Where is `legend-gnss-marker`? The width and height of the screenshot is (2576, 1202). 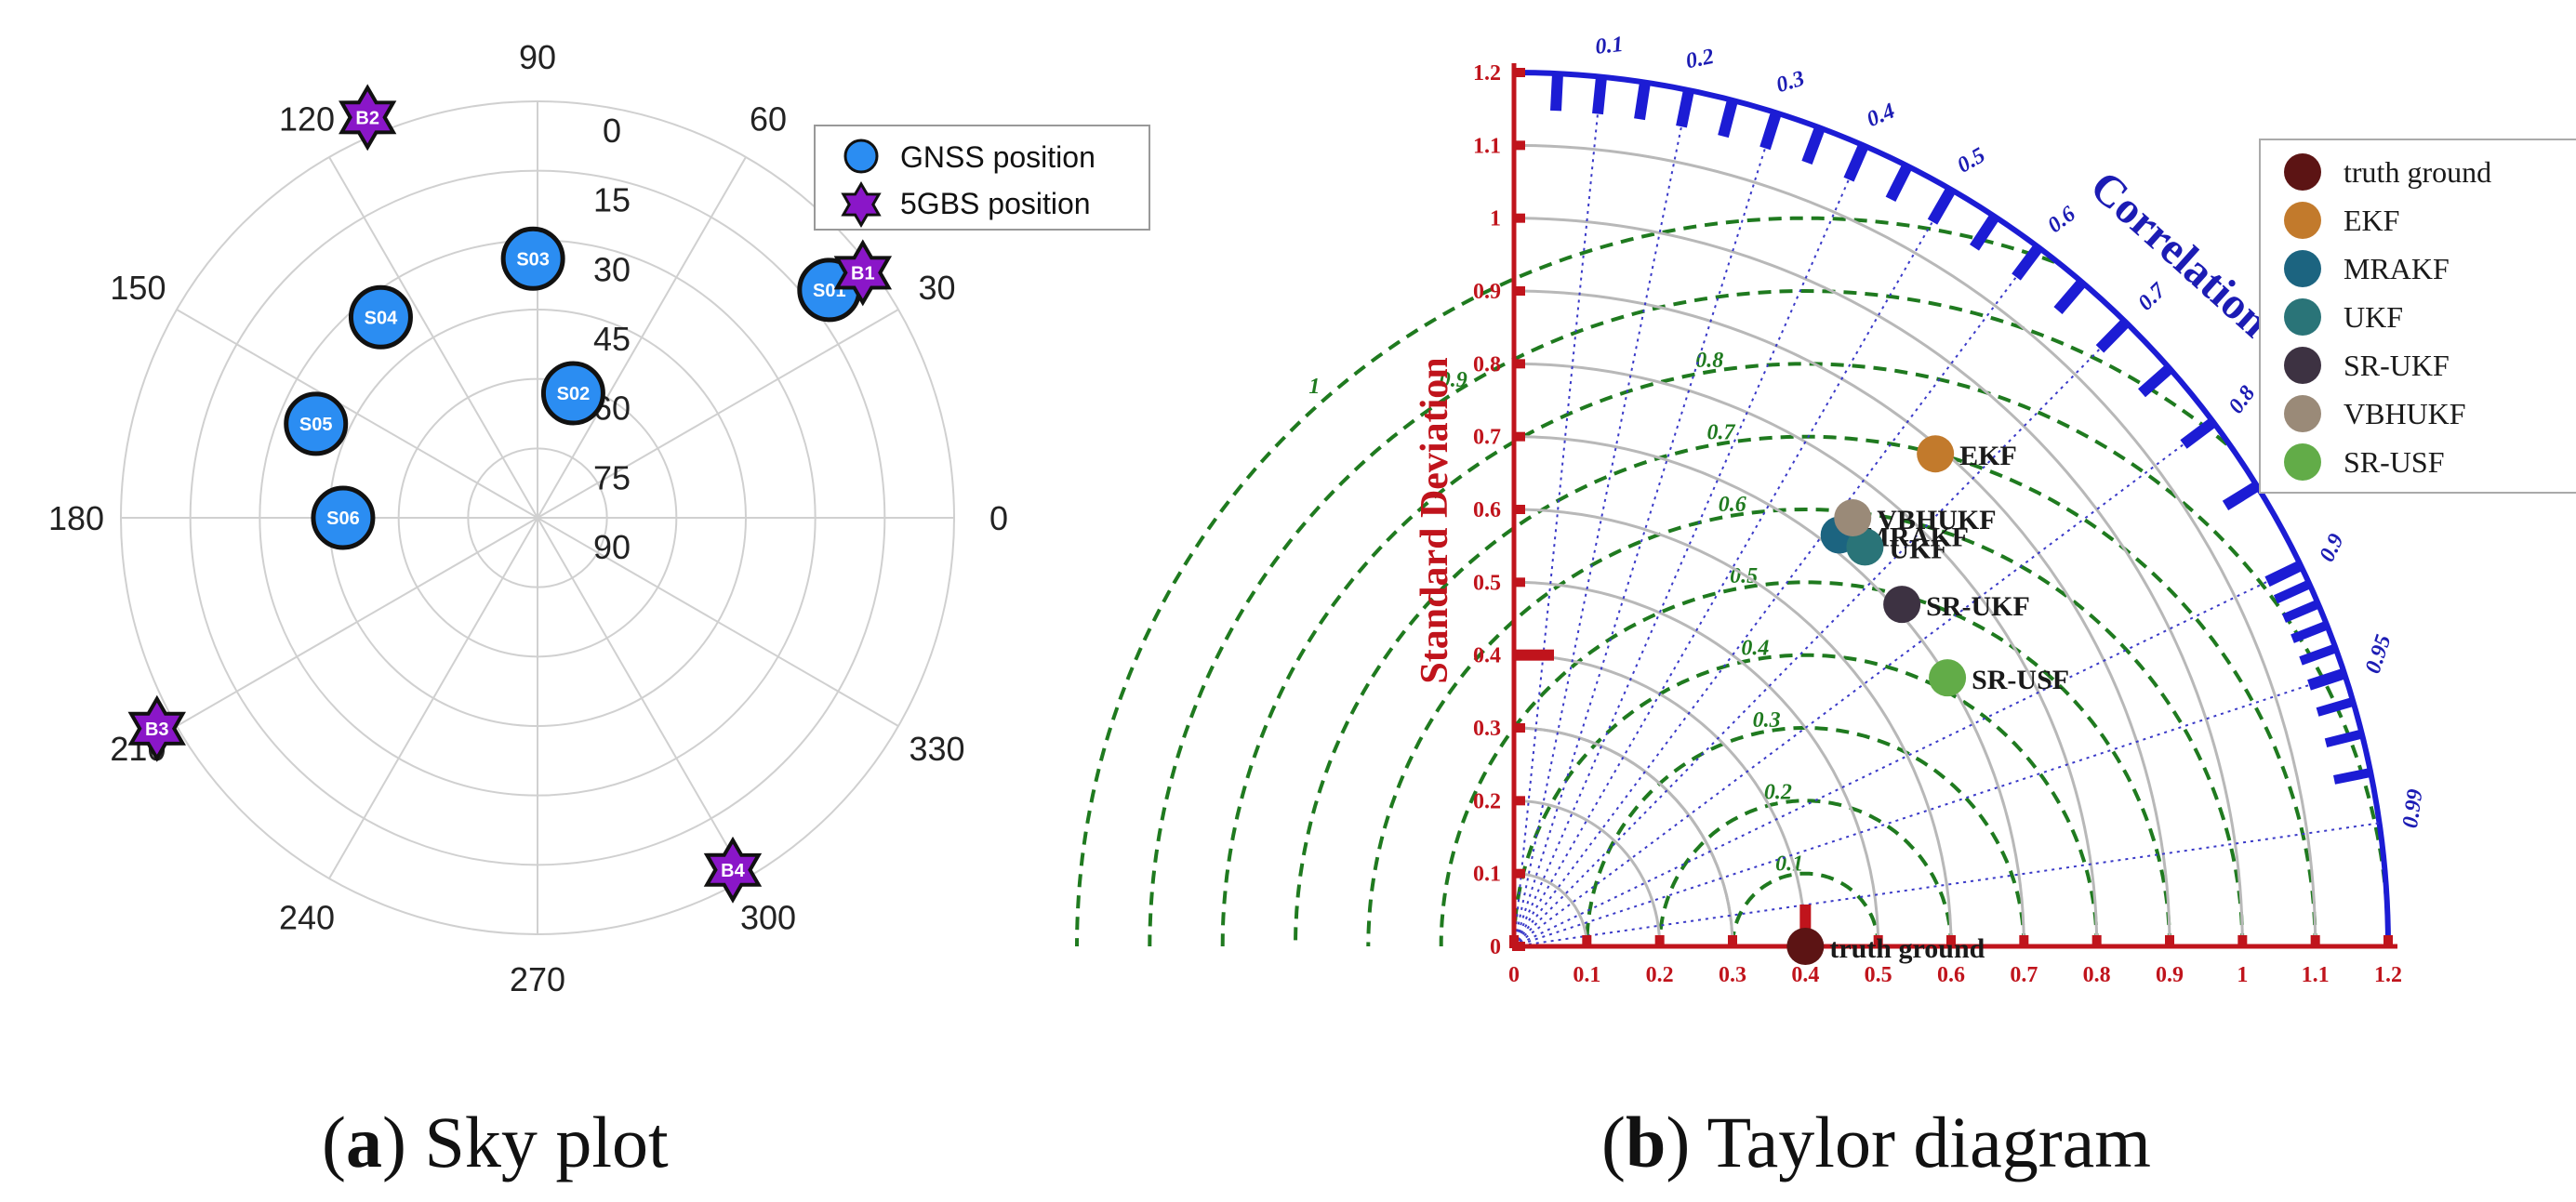
legend-gnss-marker is located at coordinates (861, 156).